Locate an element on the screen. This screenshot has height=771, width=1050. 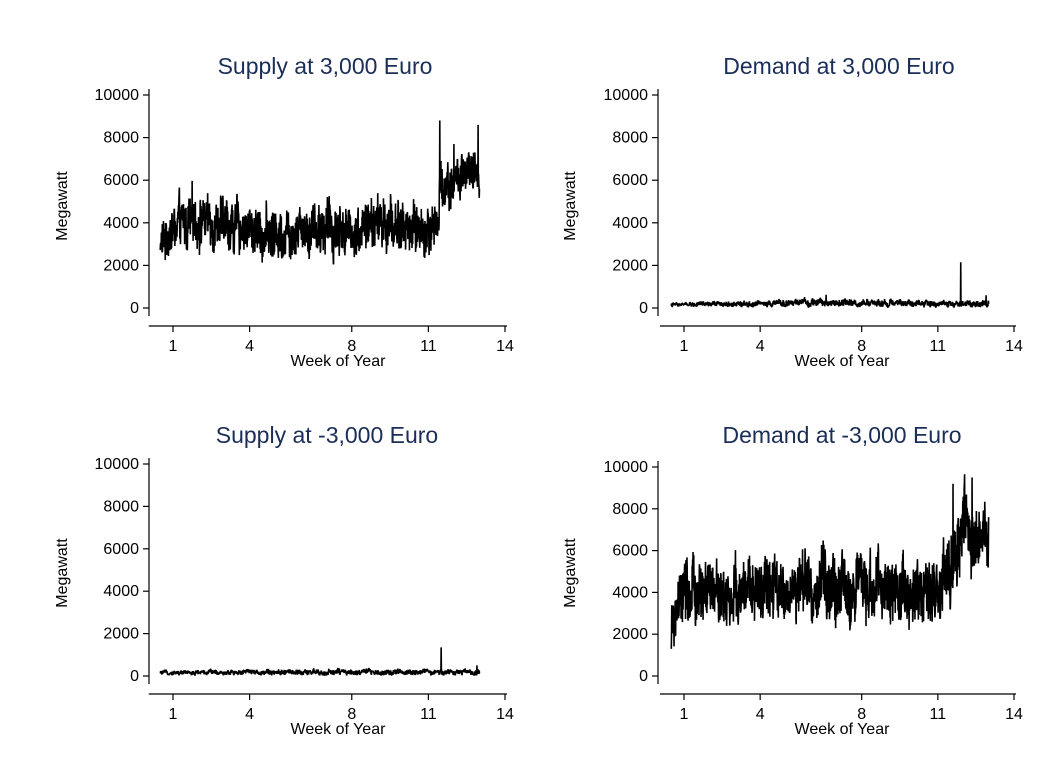
panel-title: Demand at 3,000 Euro is located at coordinates (838, 66).